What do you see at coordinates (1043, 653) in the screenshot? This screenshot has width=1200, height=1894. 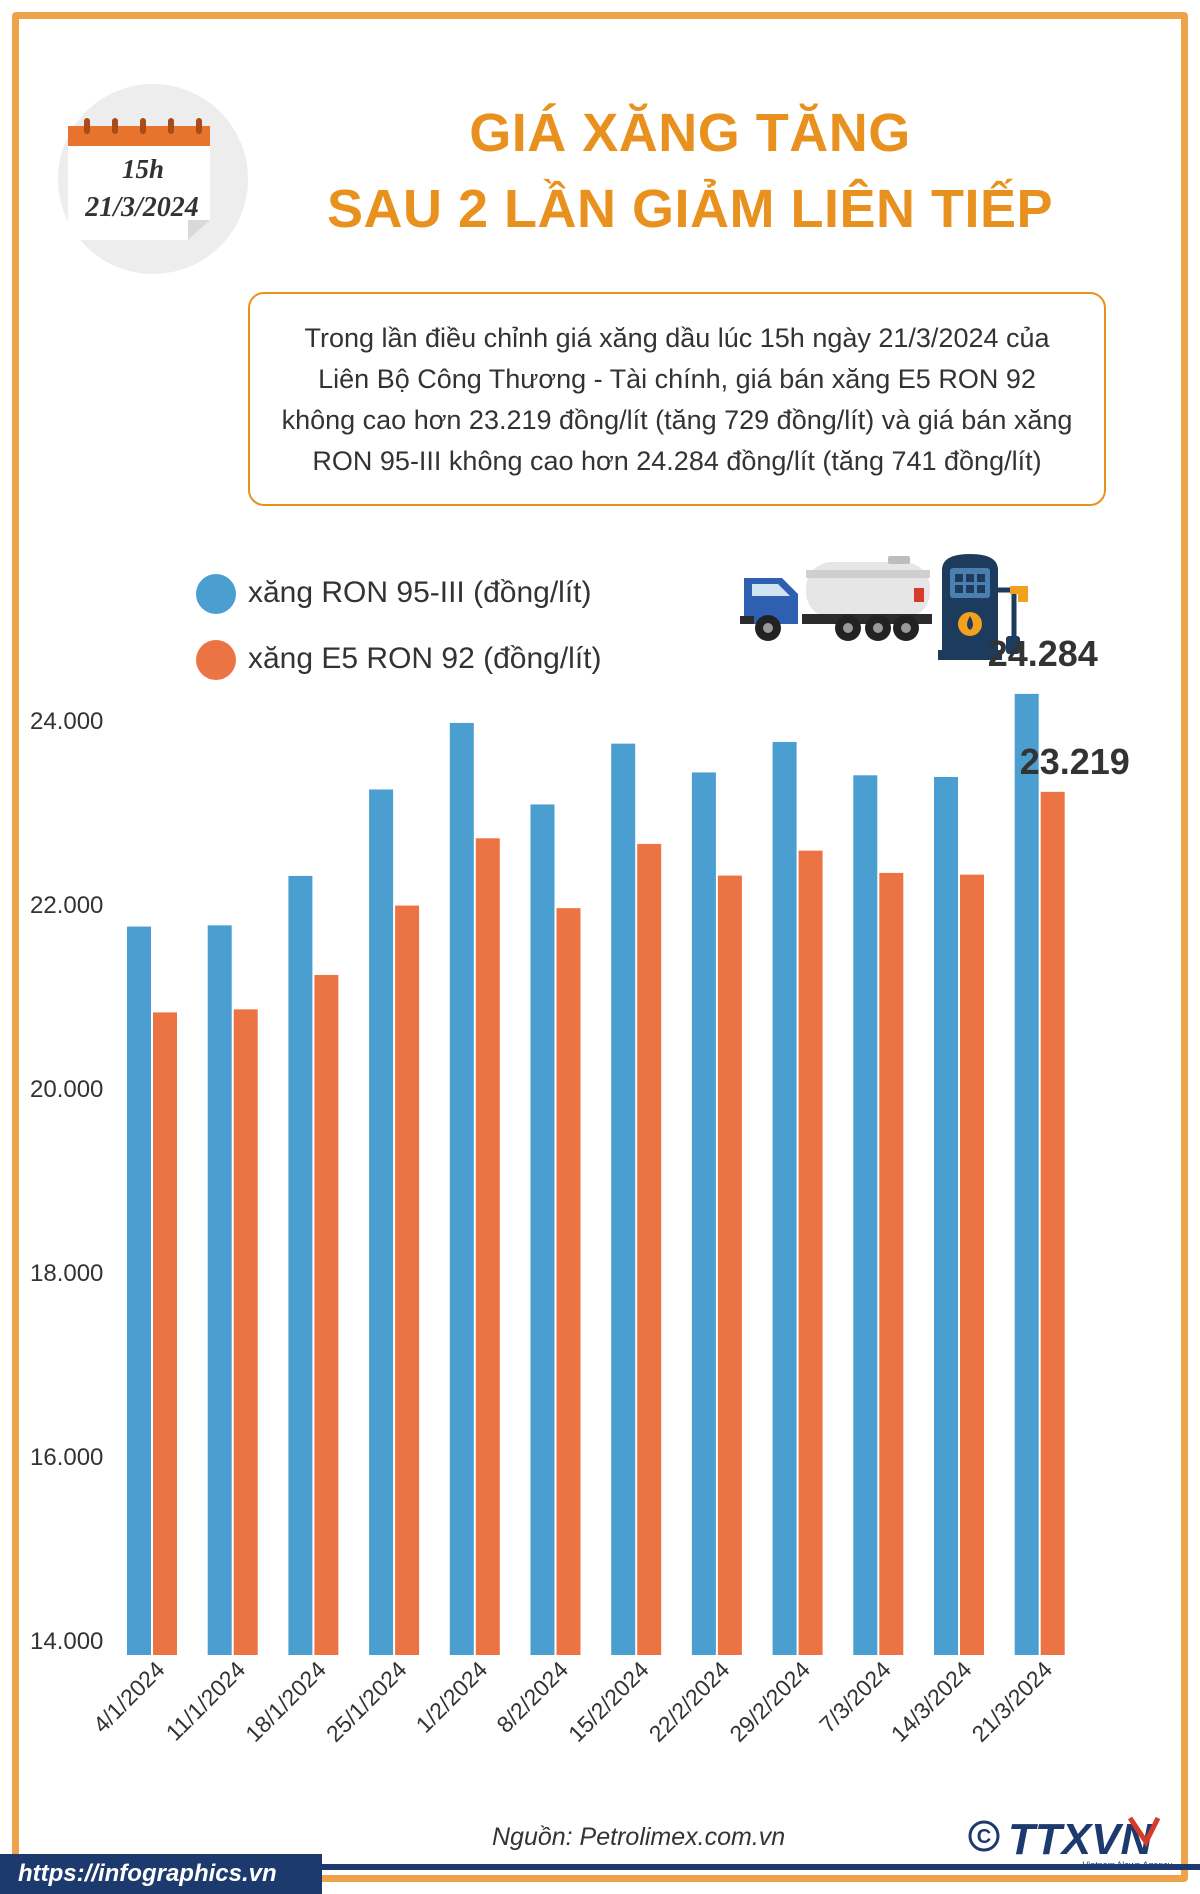 I see `data-label-ron95: 24.284` at bounding box center [1043, 653].